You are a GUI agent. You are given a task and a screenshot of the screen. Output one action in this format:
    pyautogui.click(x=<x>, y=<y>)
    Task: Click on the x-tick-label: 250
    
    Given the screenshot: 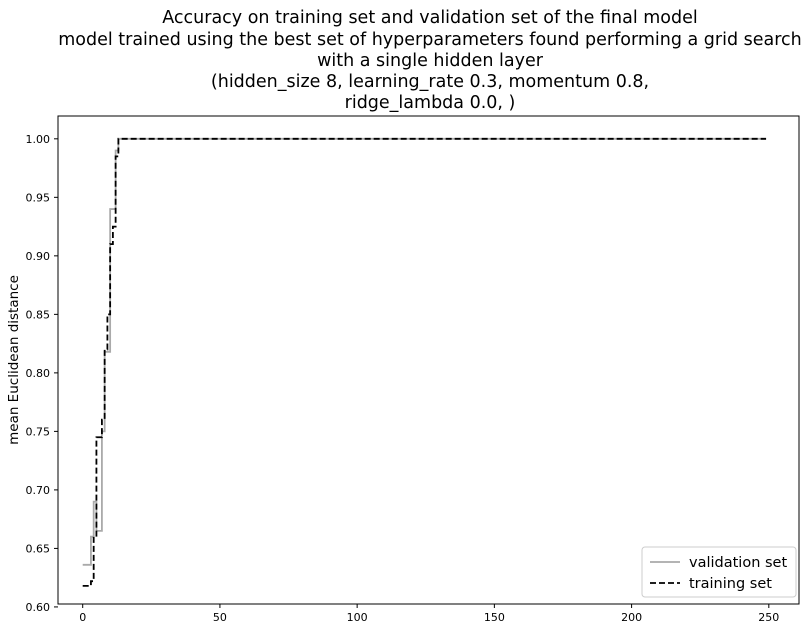 What is the action you would take?
    pyautogui.click(x=768, y=617)
    